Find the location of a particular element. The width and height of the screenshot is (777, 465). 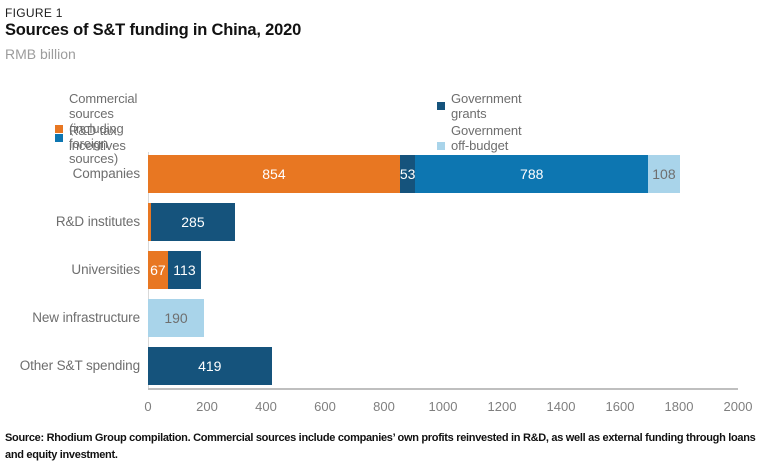

bar-segment: 108 is located at coordinates (663, 174).